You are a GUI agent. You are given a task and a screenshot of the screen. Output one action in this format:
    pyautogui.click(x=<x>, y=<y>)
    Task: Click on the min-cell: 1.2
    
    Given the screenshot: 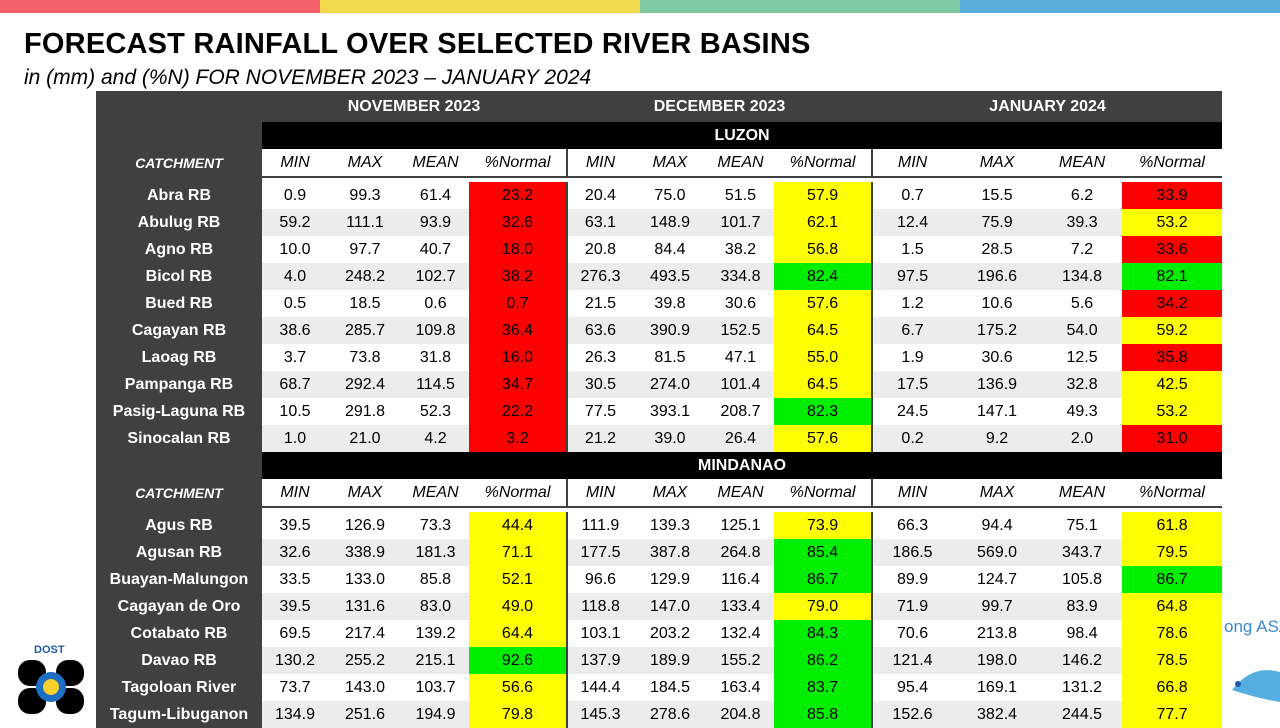 What is the action you would take?
    pyautogui.click(x=912, y=303)
    